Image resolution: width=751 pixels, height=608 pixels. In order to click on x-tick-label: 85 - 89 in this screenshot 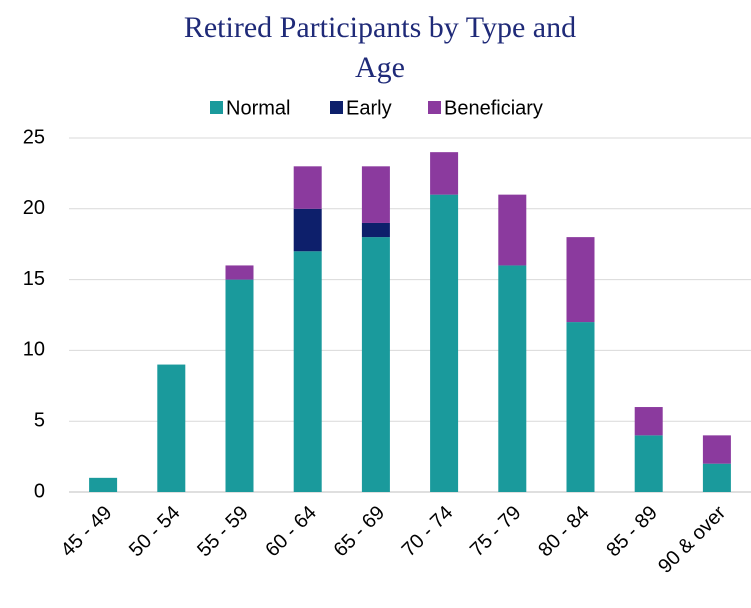, I will do `click(632, 532)`.